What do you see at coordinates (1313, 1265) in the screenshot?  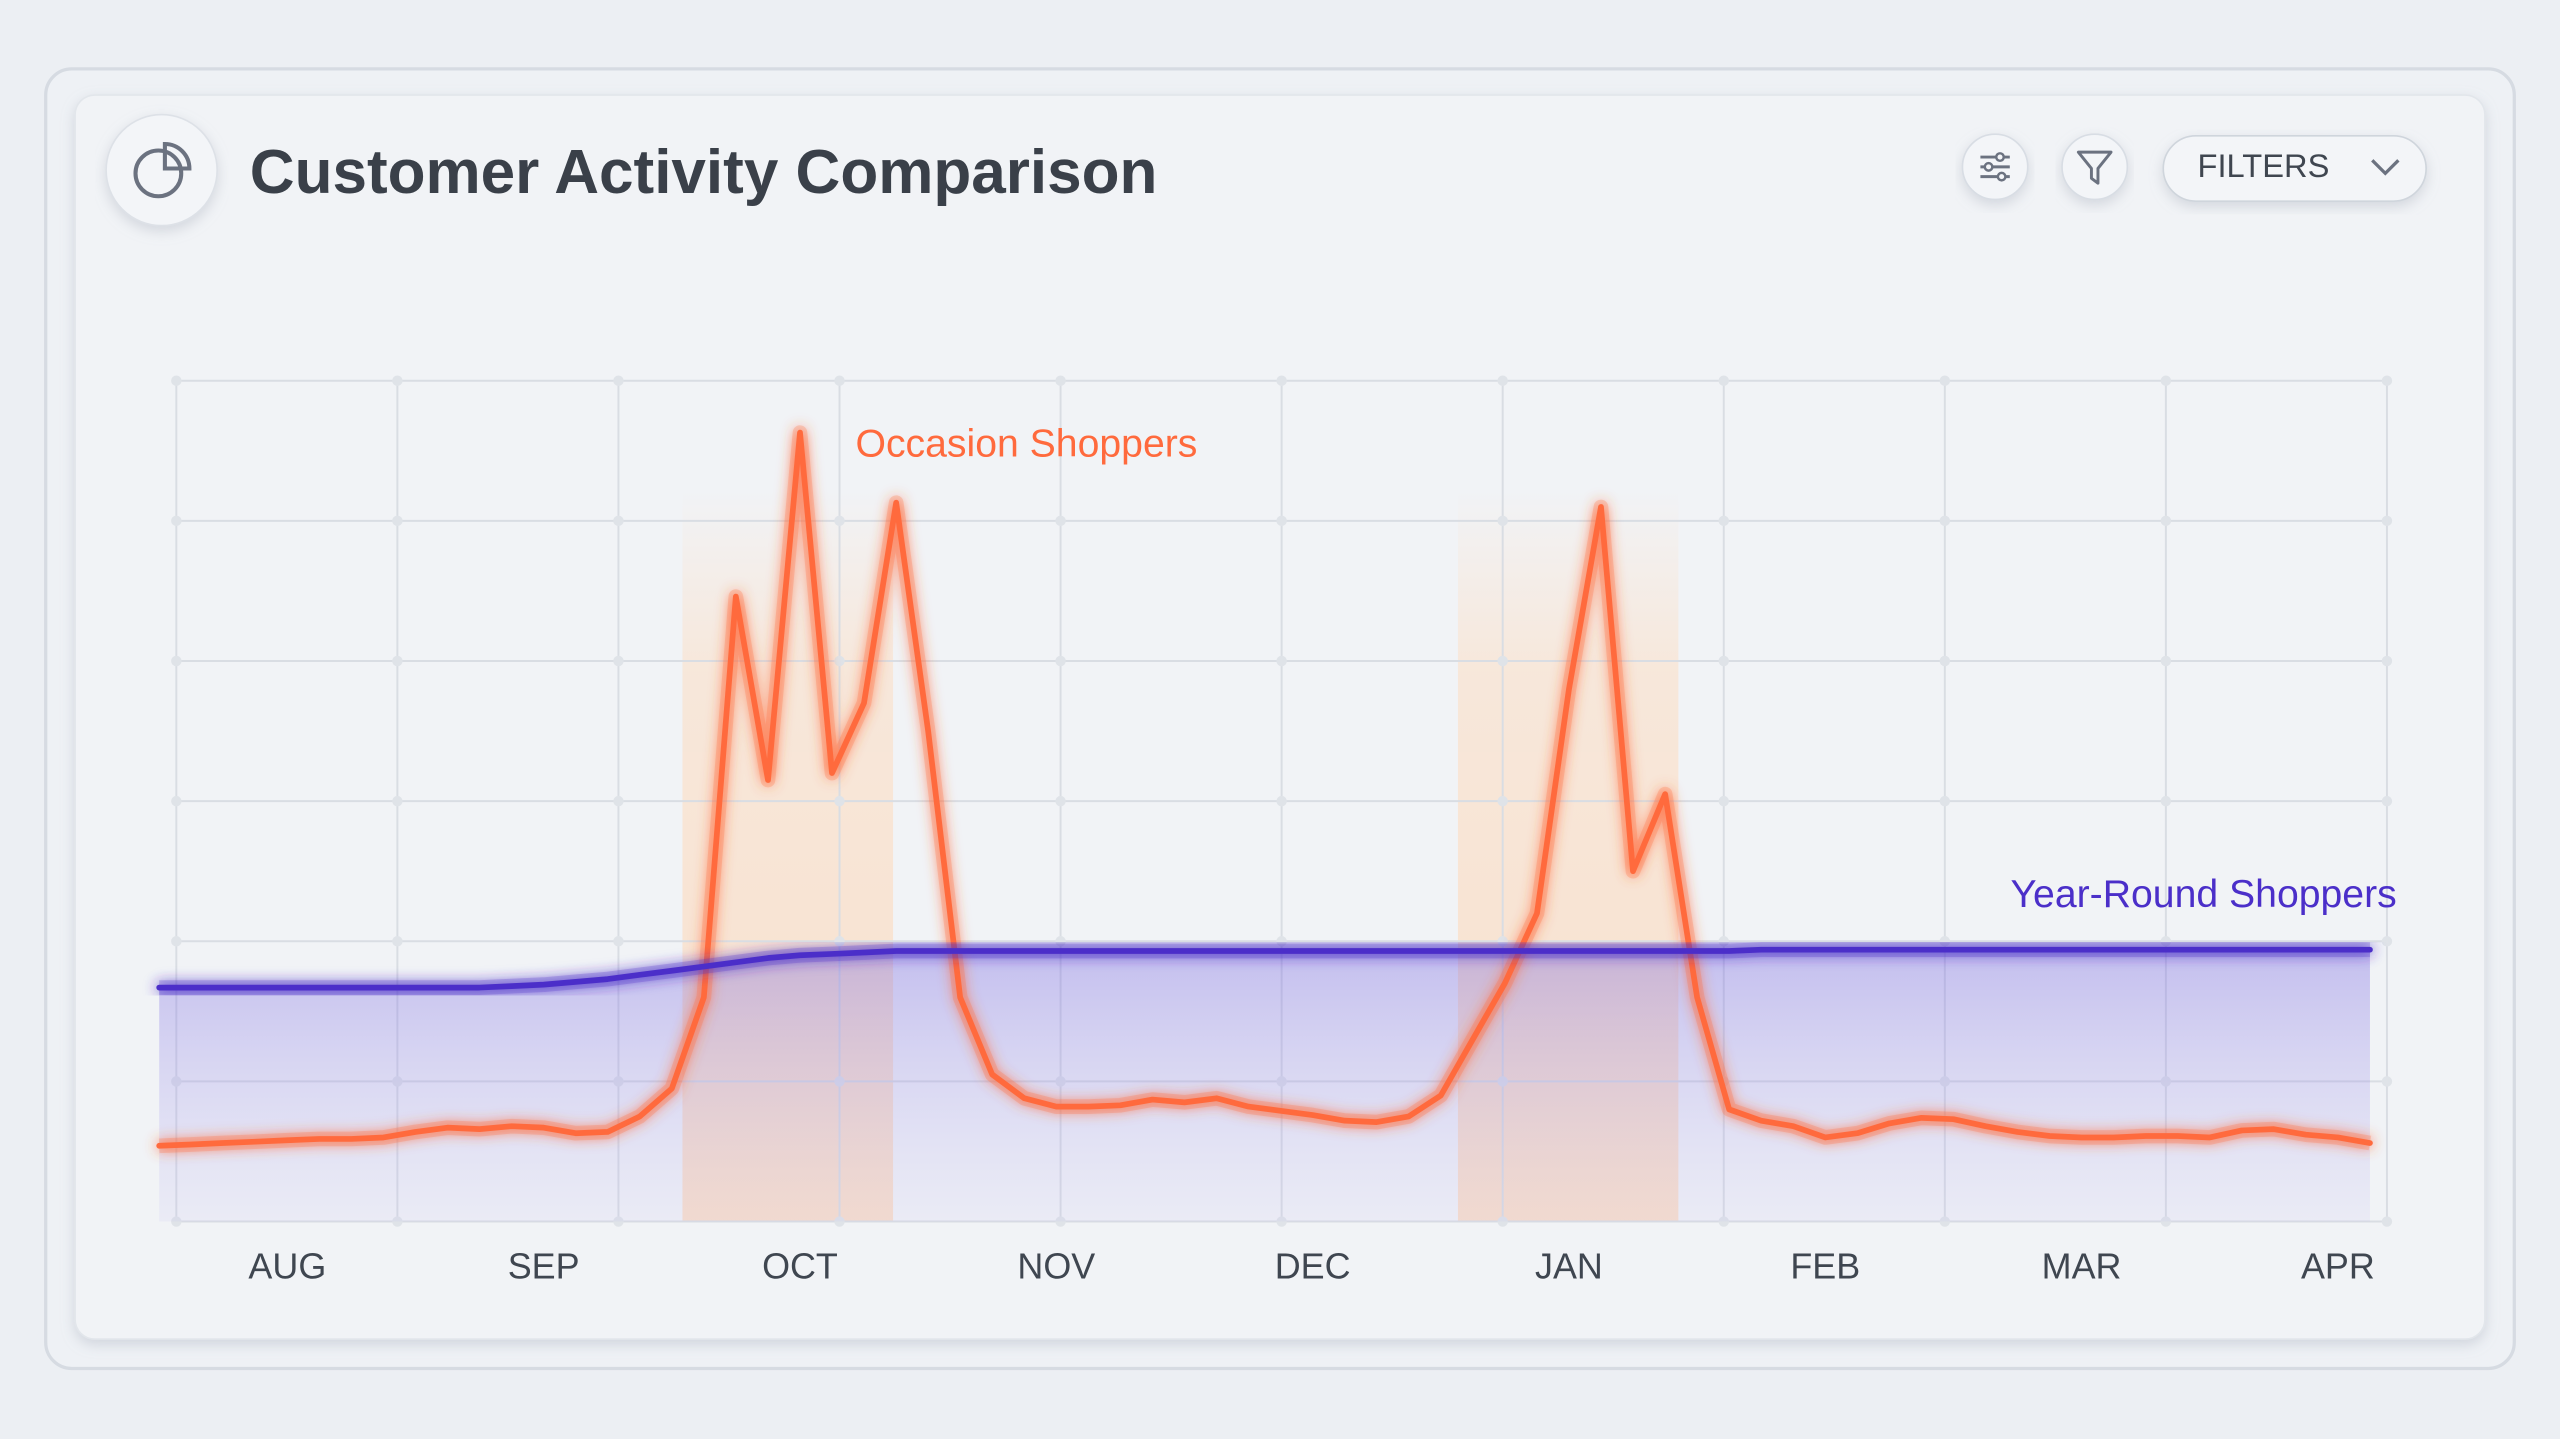 I see `x-tick-label: DEC` at bounding box center [1313, 1265].